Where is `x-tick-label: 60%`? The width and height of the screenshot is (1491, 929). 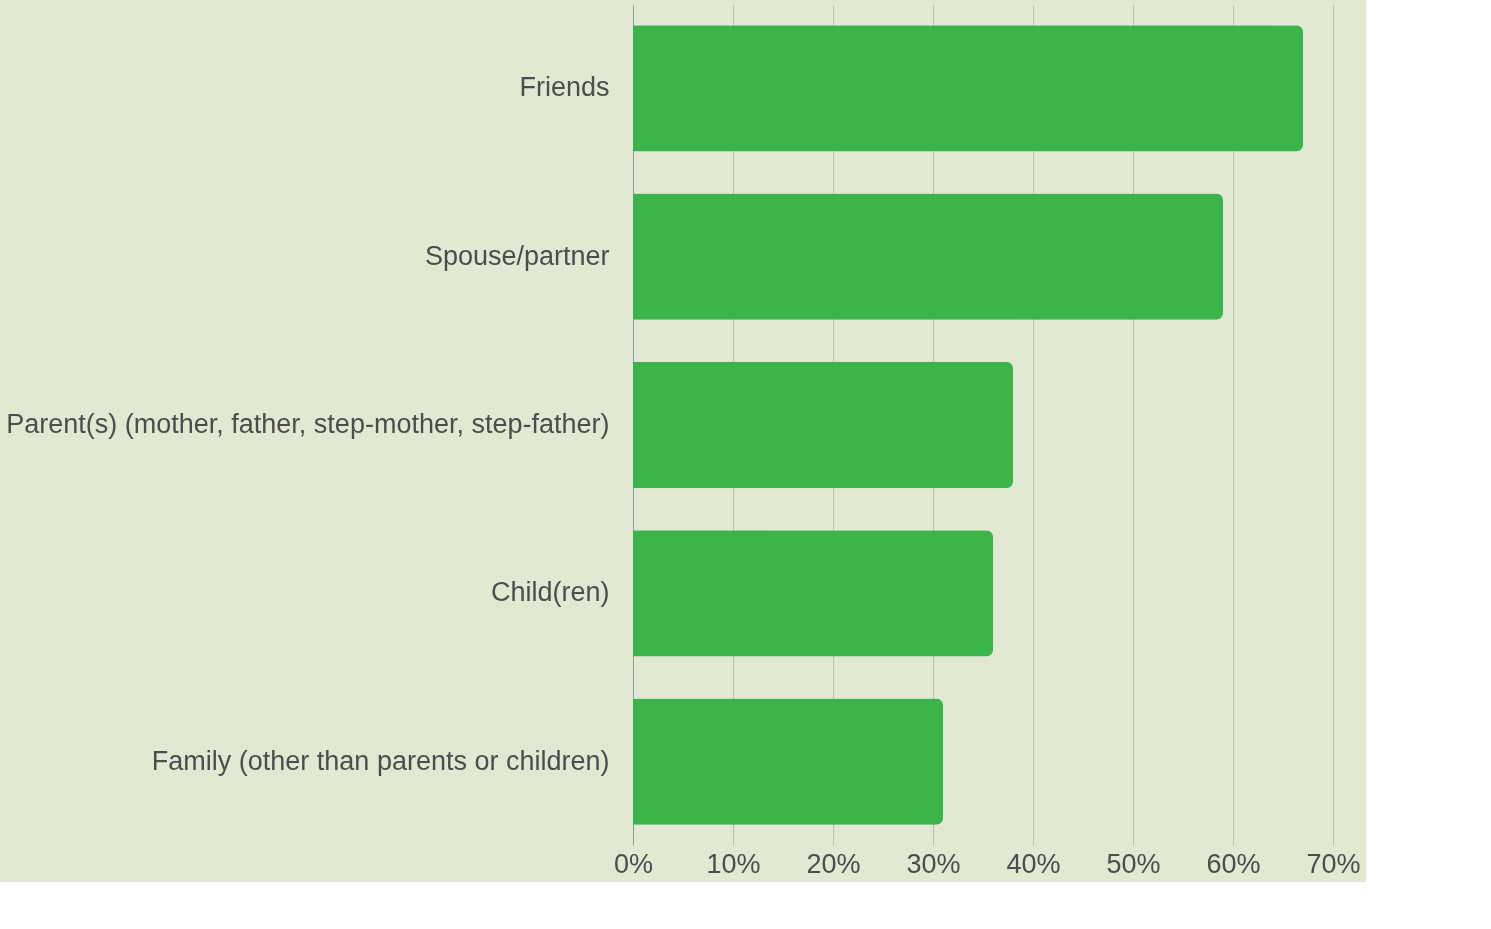
x-tick-label: 60% is located at coordinates (1233, 863).